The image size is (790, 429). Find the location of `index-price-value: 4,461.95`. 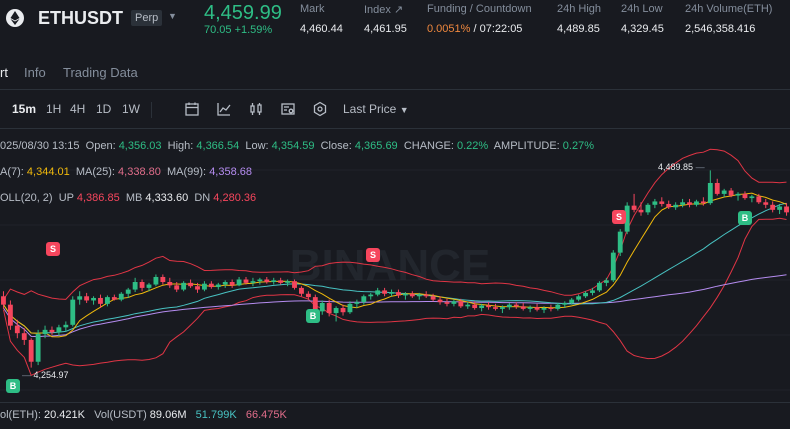

index-price-value: 4,461.95 is located at coordinates (385, 29).